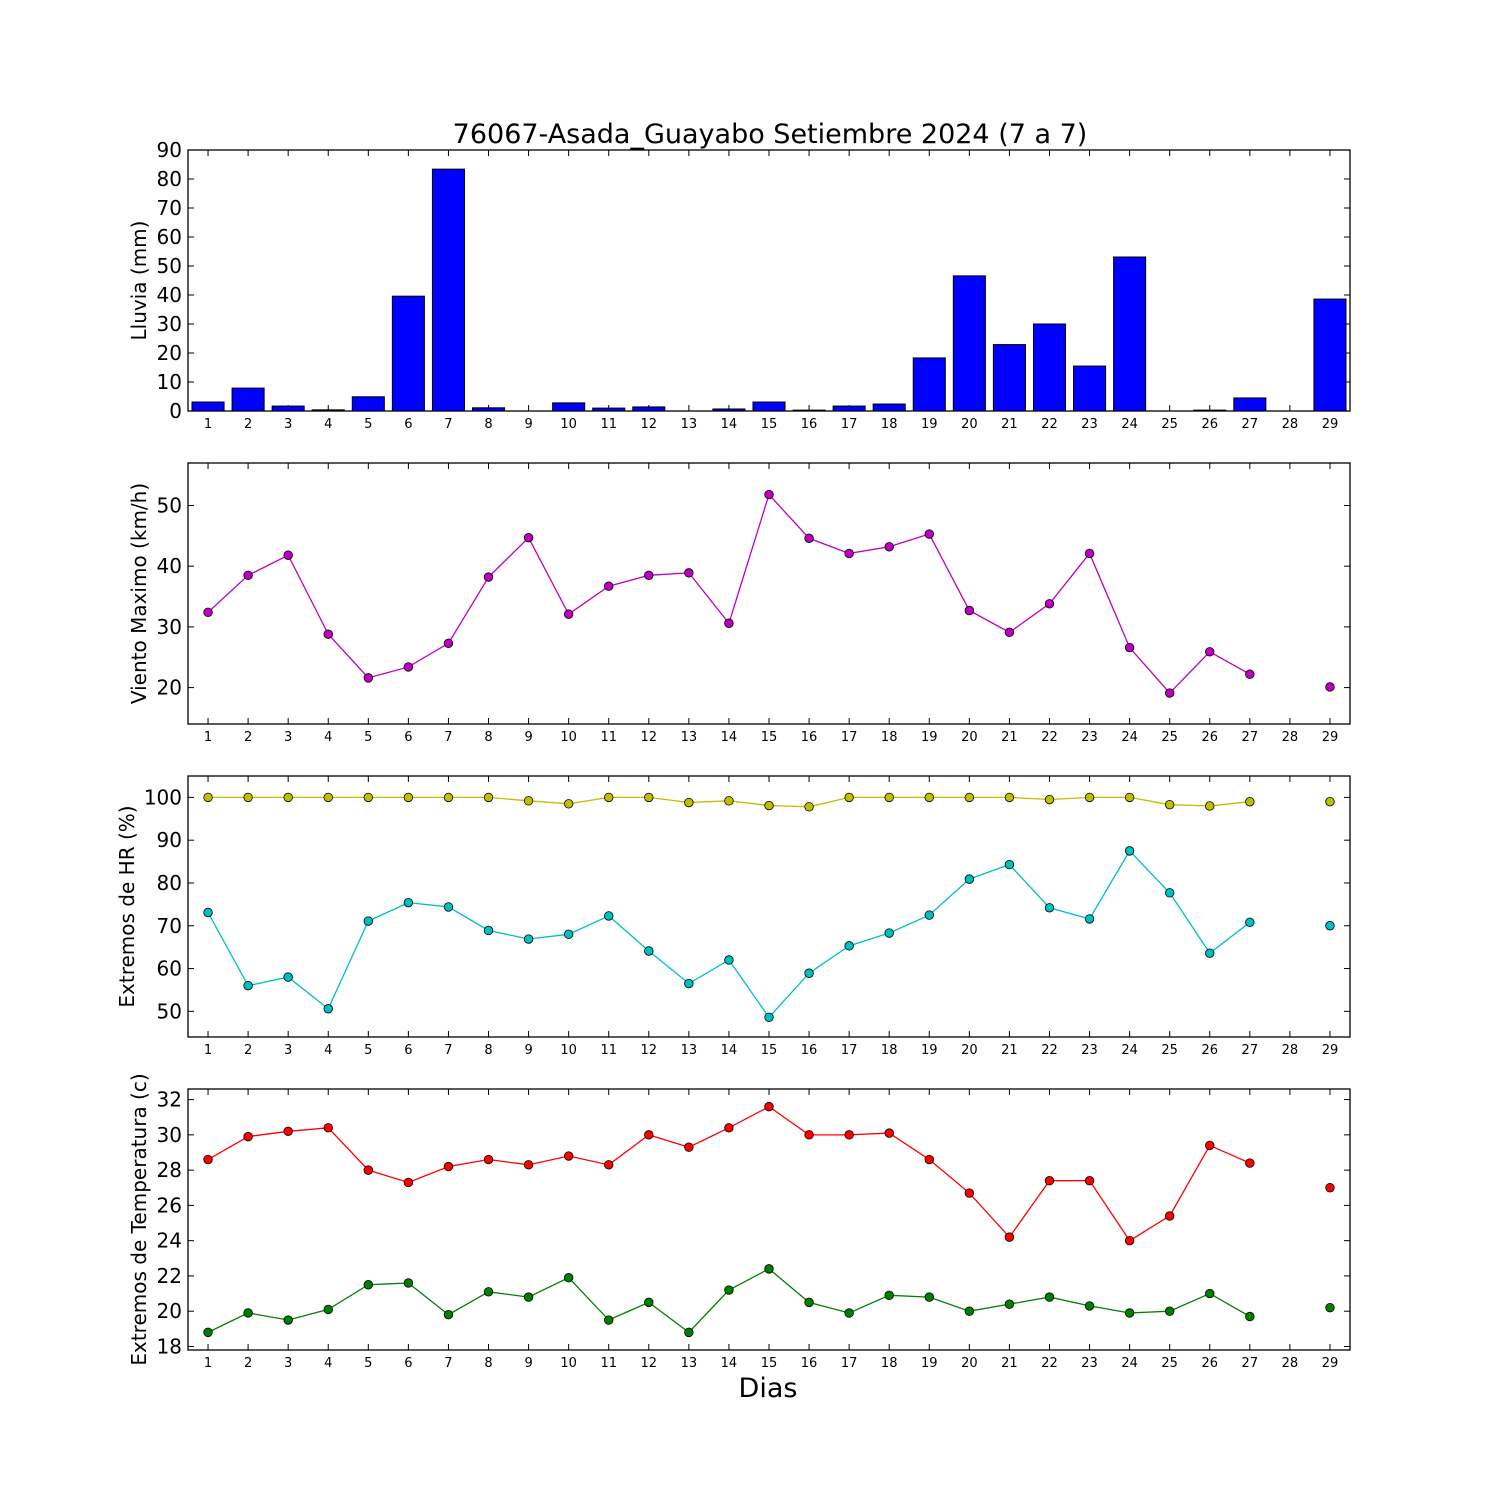 This screenshot has height=1500, width=1500. What do you see at coordinates (408, 737) in the screenshot?
I see `wind-xtick-label: 6` at bounding box center [408, 737].